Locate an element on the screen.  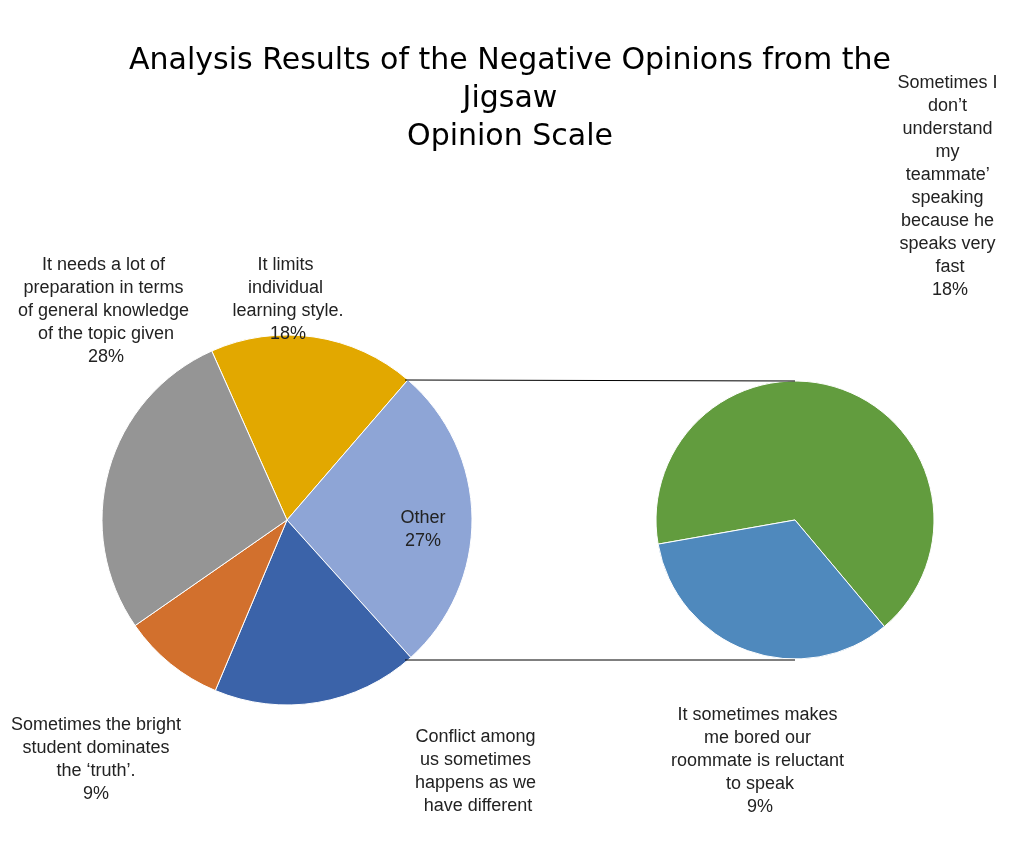
slice-label: Other is located at coordinates (423, 516).